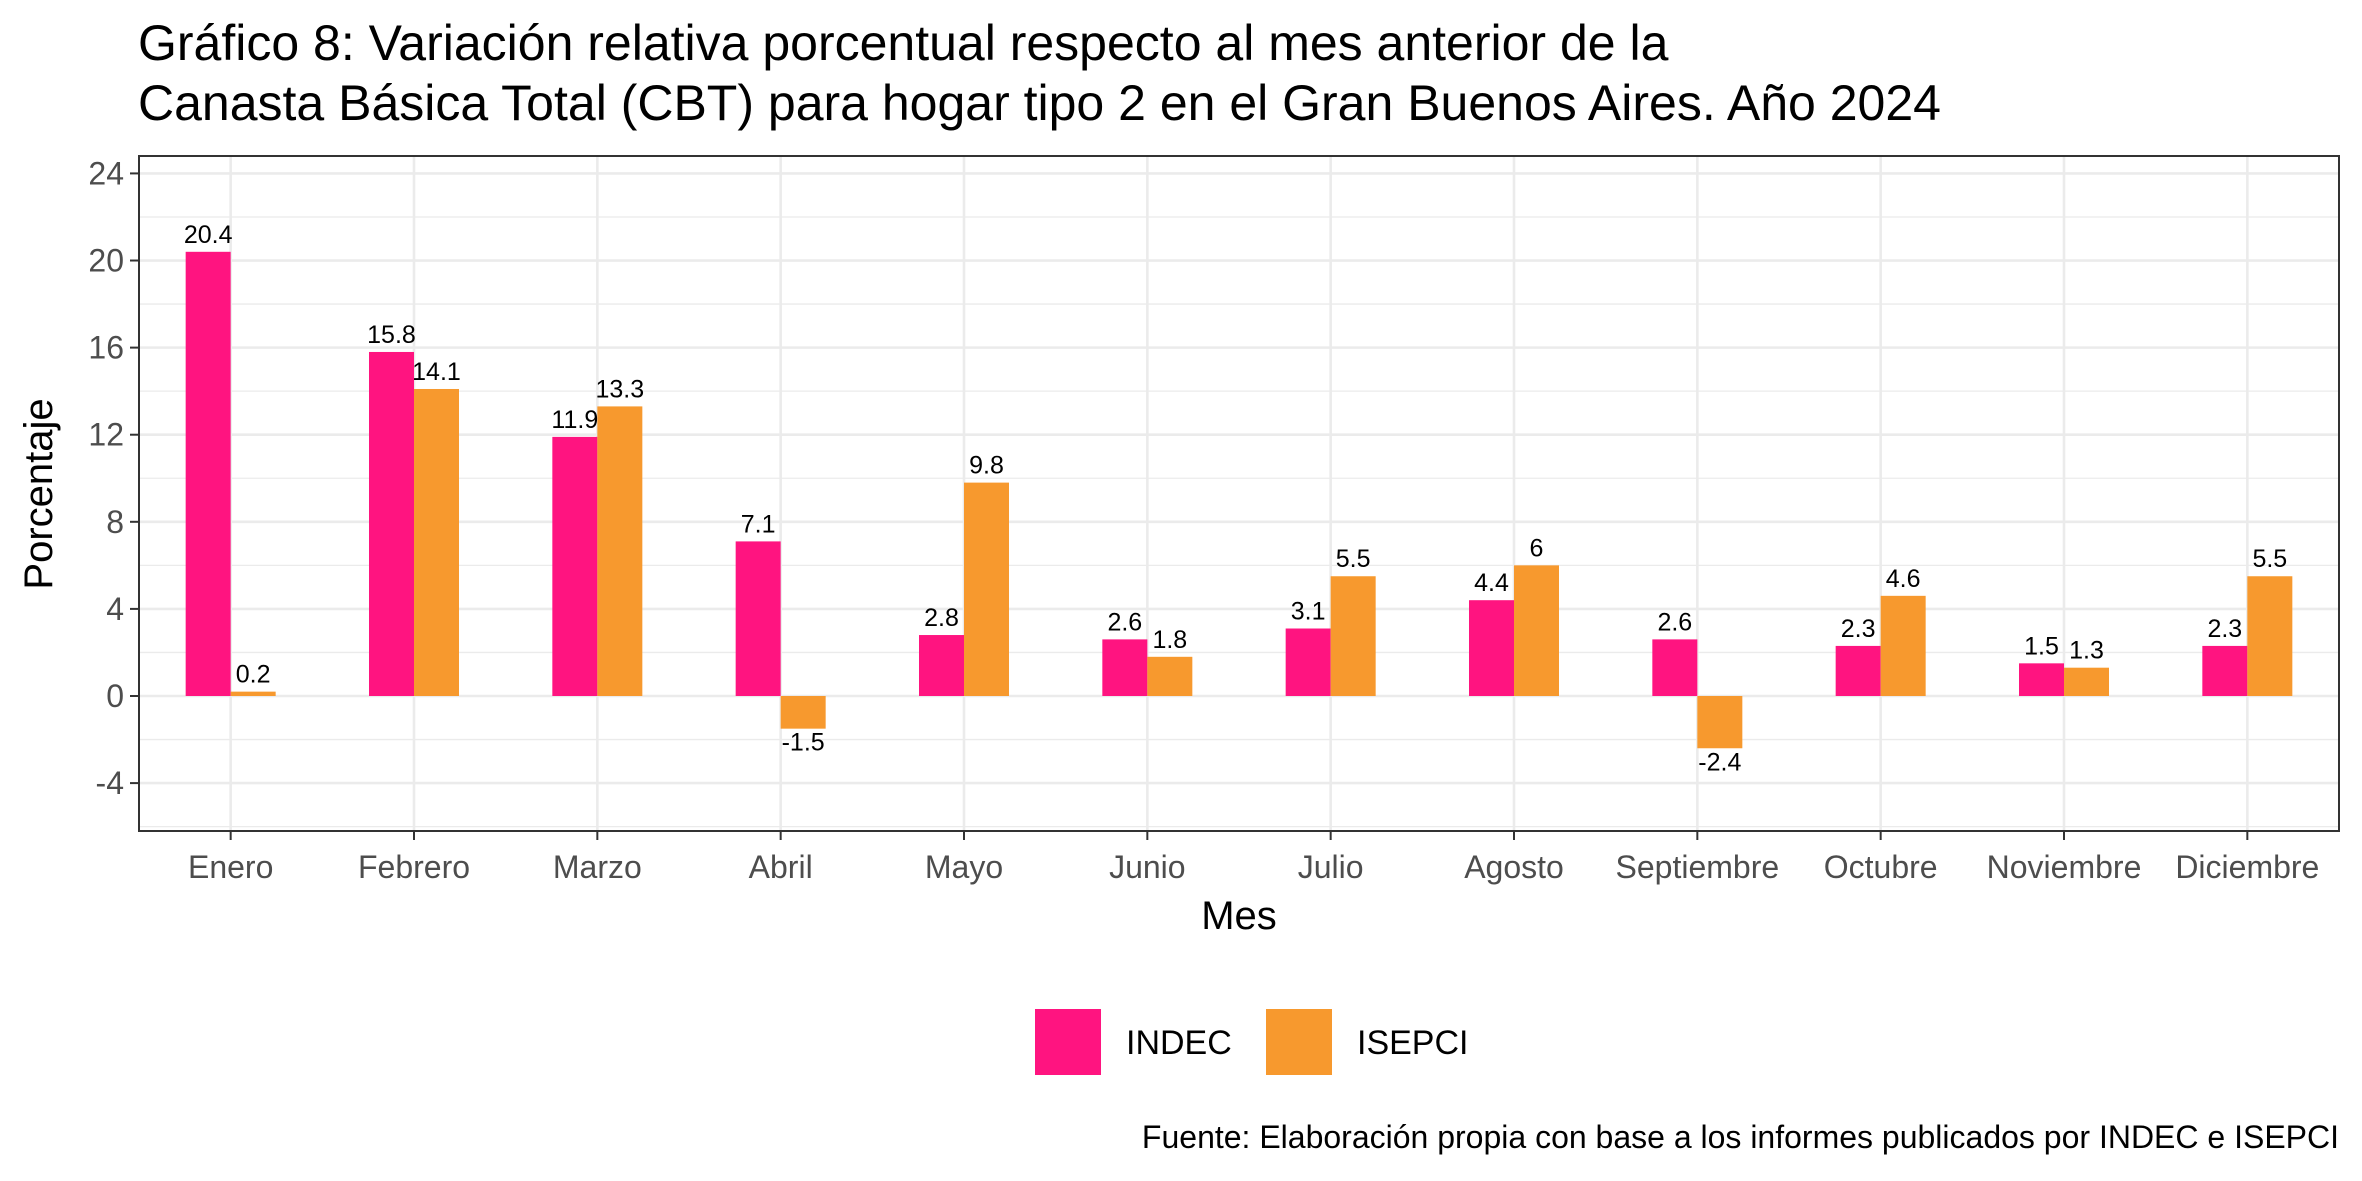 This screenshot has height=1181, width=2362. What do you see at coordinates (1719, 762) in the screenshot?
I see `data-label-isepci: -2.4` at bounding box center [1719, 762].